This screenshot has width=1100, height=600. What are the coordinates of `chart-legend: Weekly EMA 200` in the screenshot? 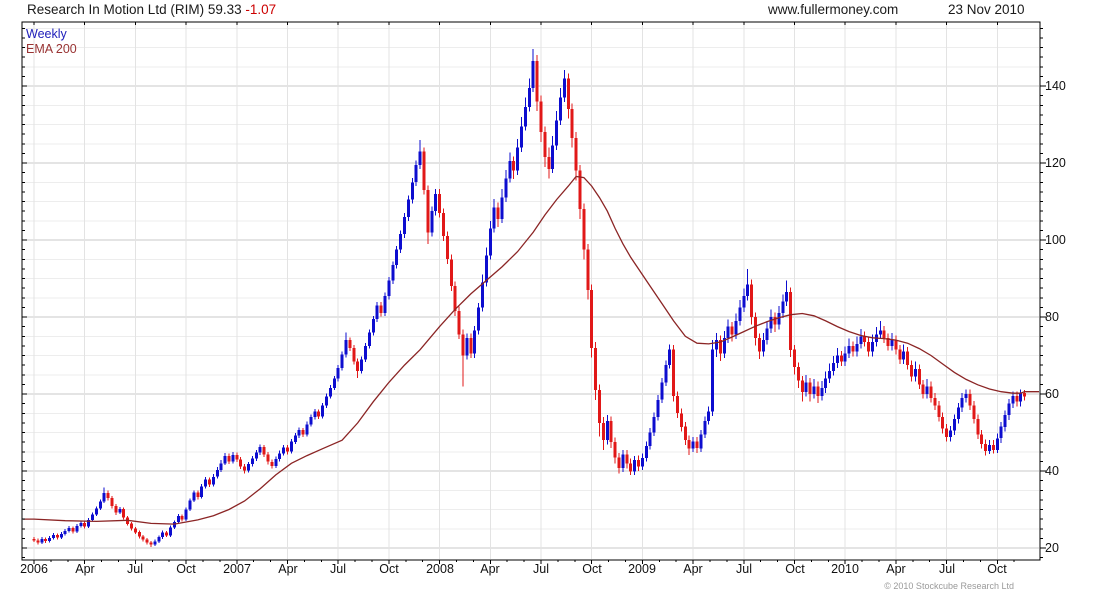 It's located at (51, 42).